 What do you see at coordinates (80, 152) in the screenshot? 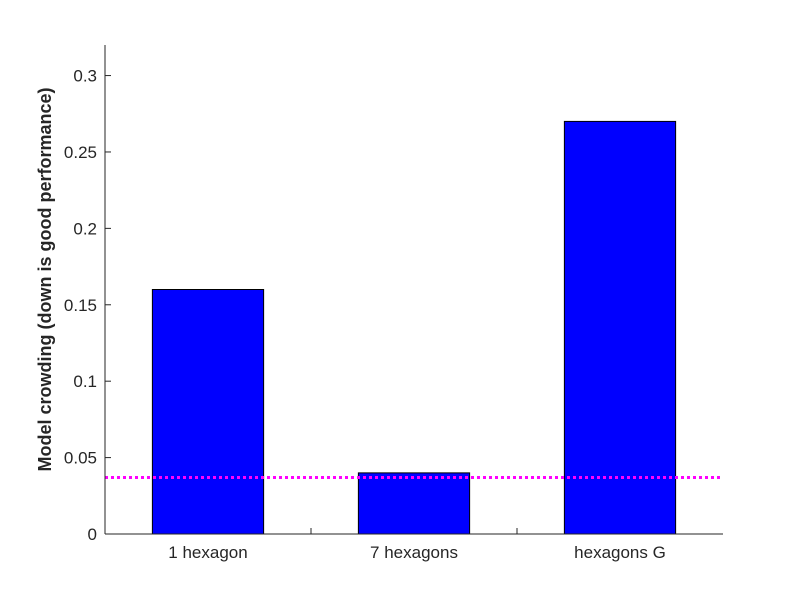
I see `y-tick-label-5: 0.25` at bounding box center [80, 152].